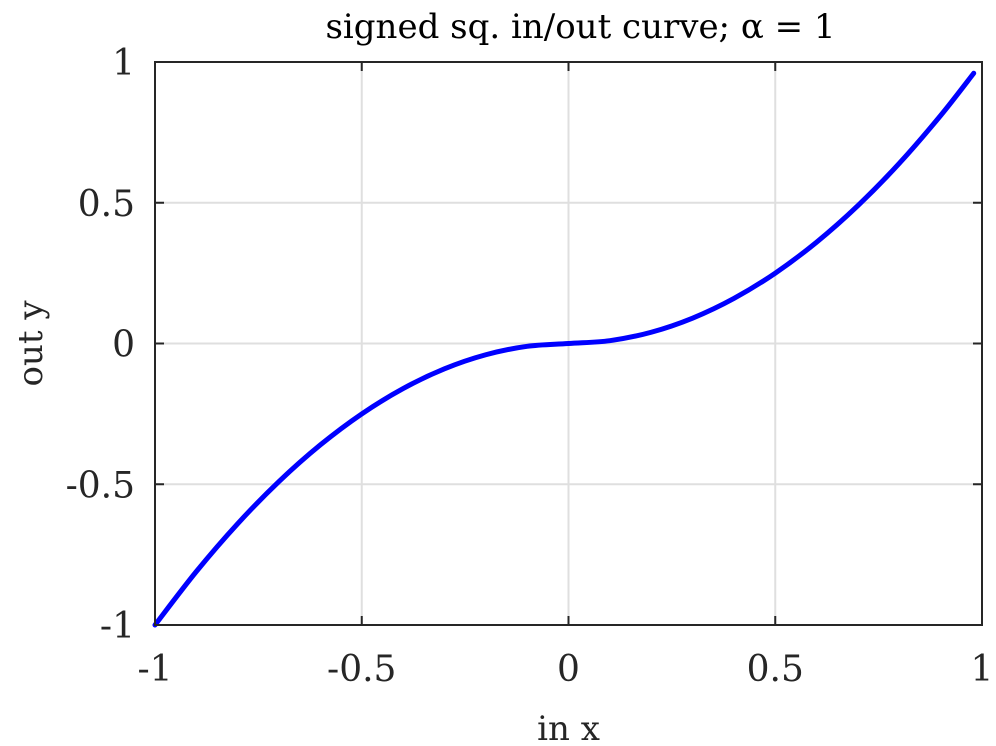  What do you see at coordinates (154, 669) in the screenshot?
I see `x-tick-label: -1` at bounding box center [154, 669].